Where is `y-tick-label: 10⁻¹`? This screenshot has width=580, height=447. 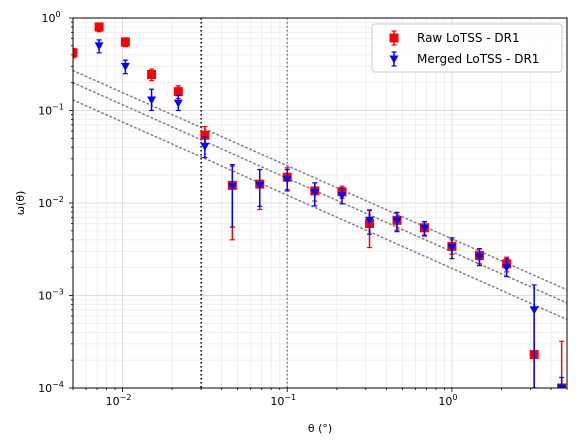 y-tick-label: 10⁻¹ is located at coordinates (51, 110).